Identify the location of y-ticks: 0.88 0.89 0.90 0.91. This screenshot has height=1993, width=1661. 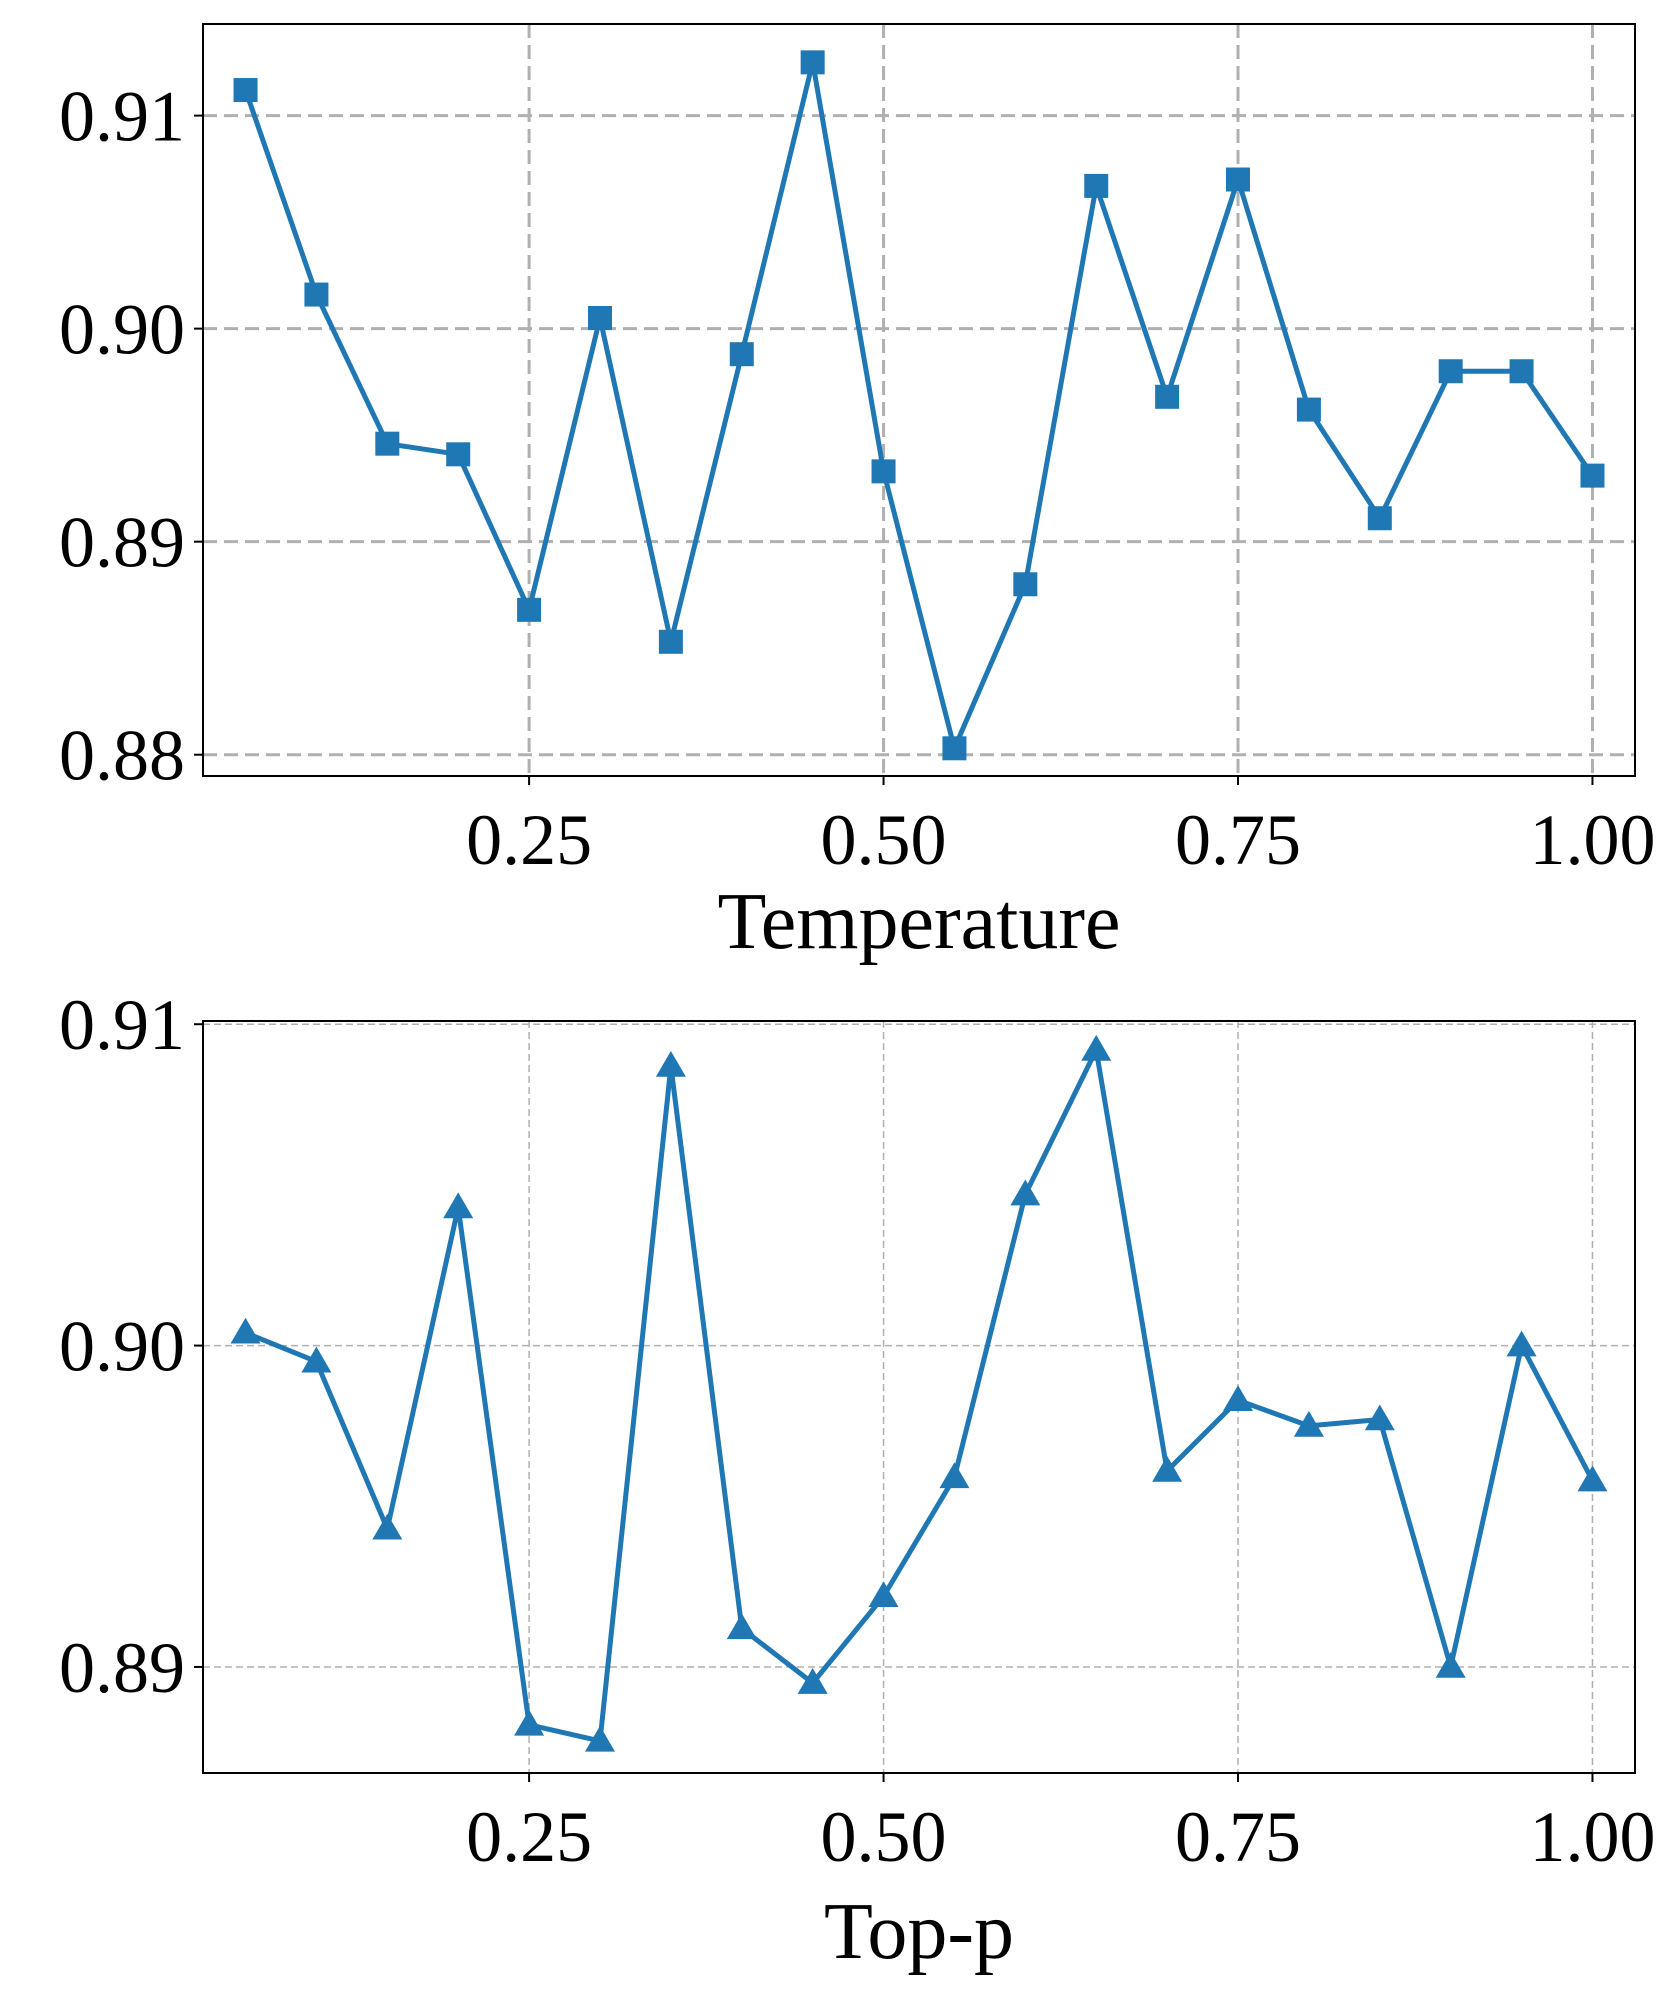
(131, 436).